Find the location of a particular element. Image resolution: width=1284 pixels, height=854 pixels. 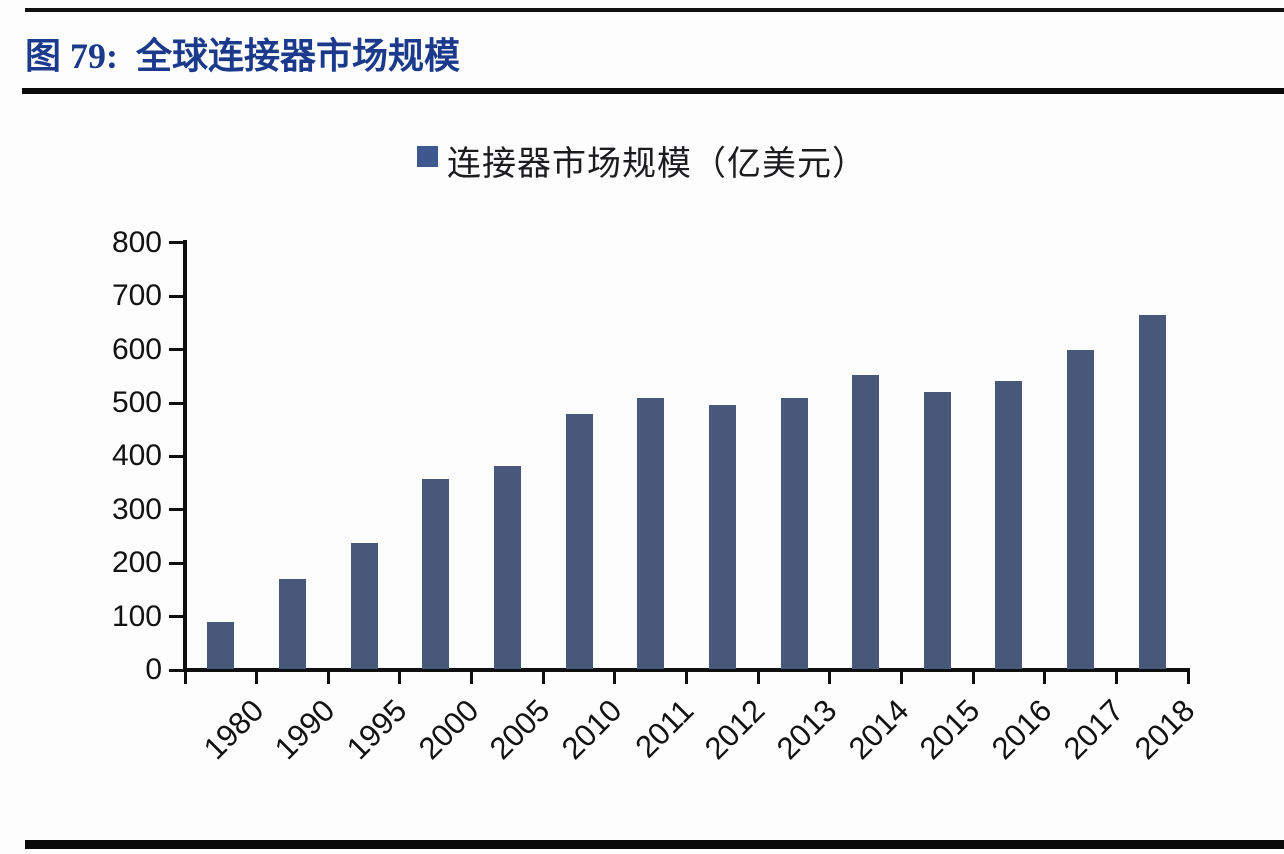

bottom-divider-line is located at coordinates (654, 844).